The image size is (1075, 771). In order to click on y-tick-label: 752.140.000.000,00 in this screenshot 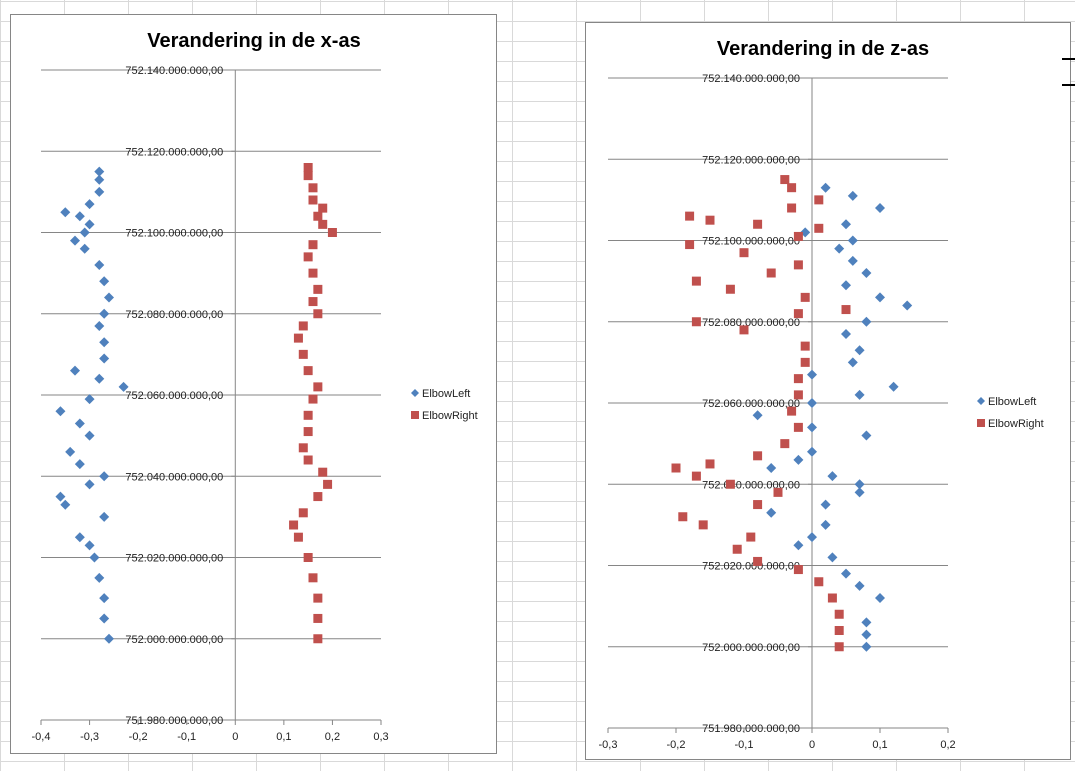, I will do `click(174, 71)`.